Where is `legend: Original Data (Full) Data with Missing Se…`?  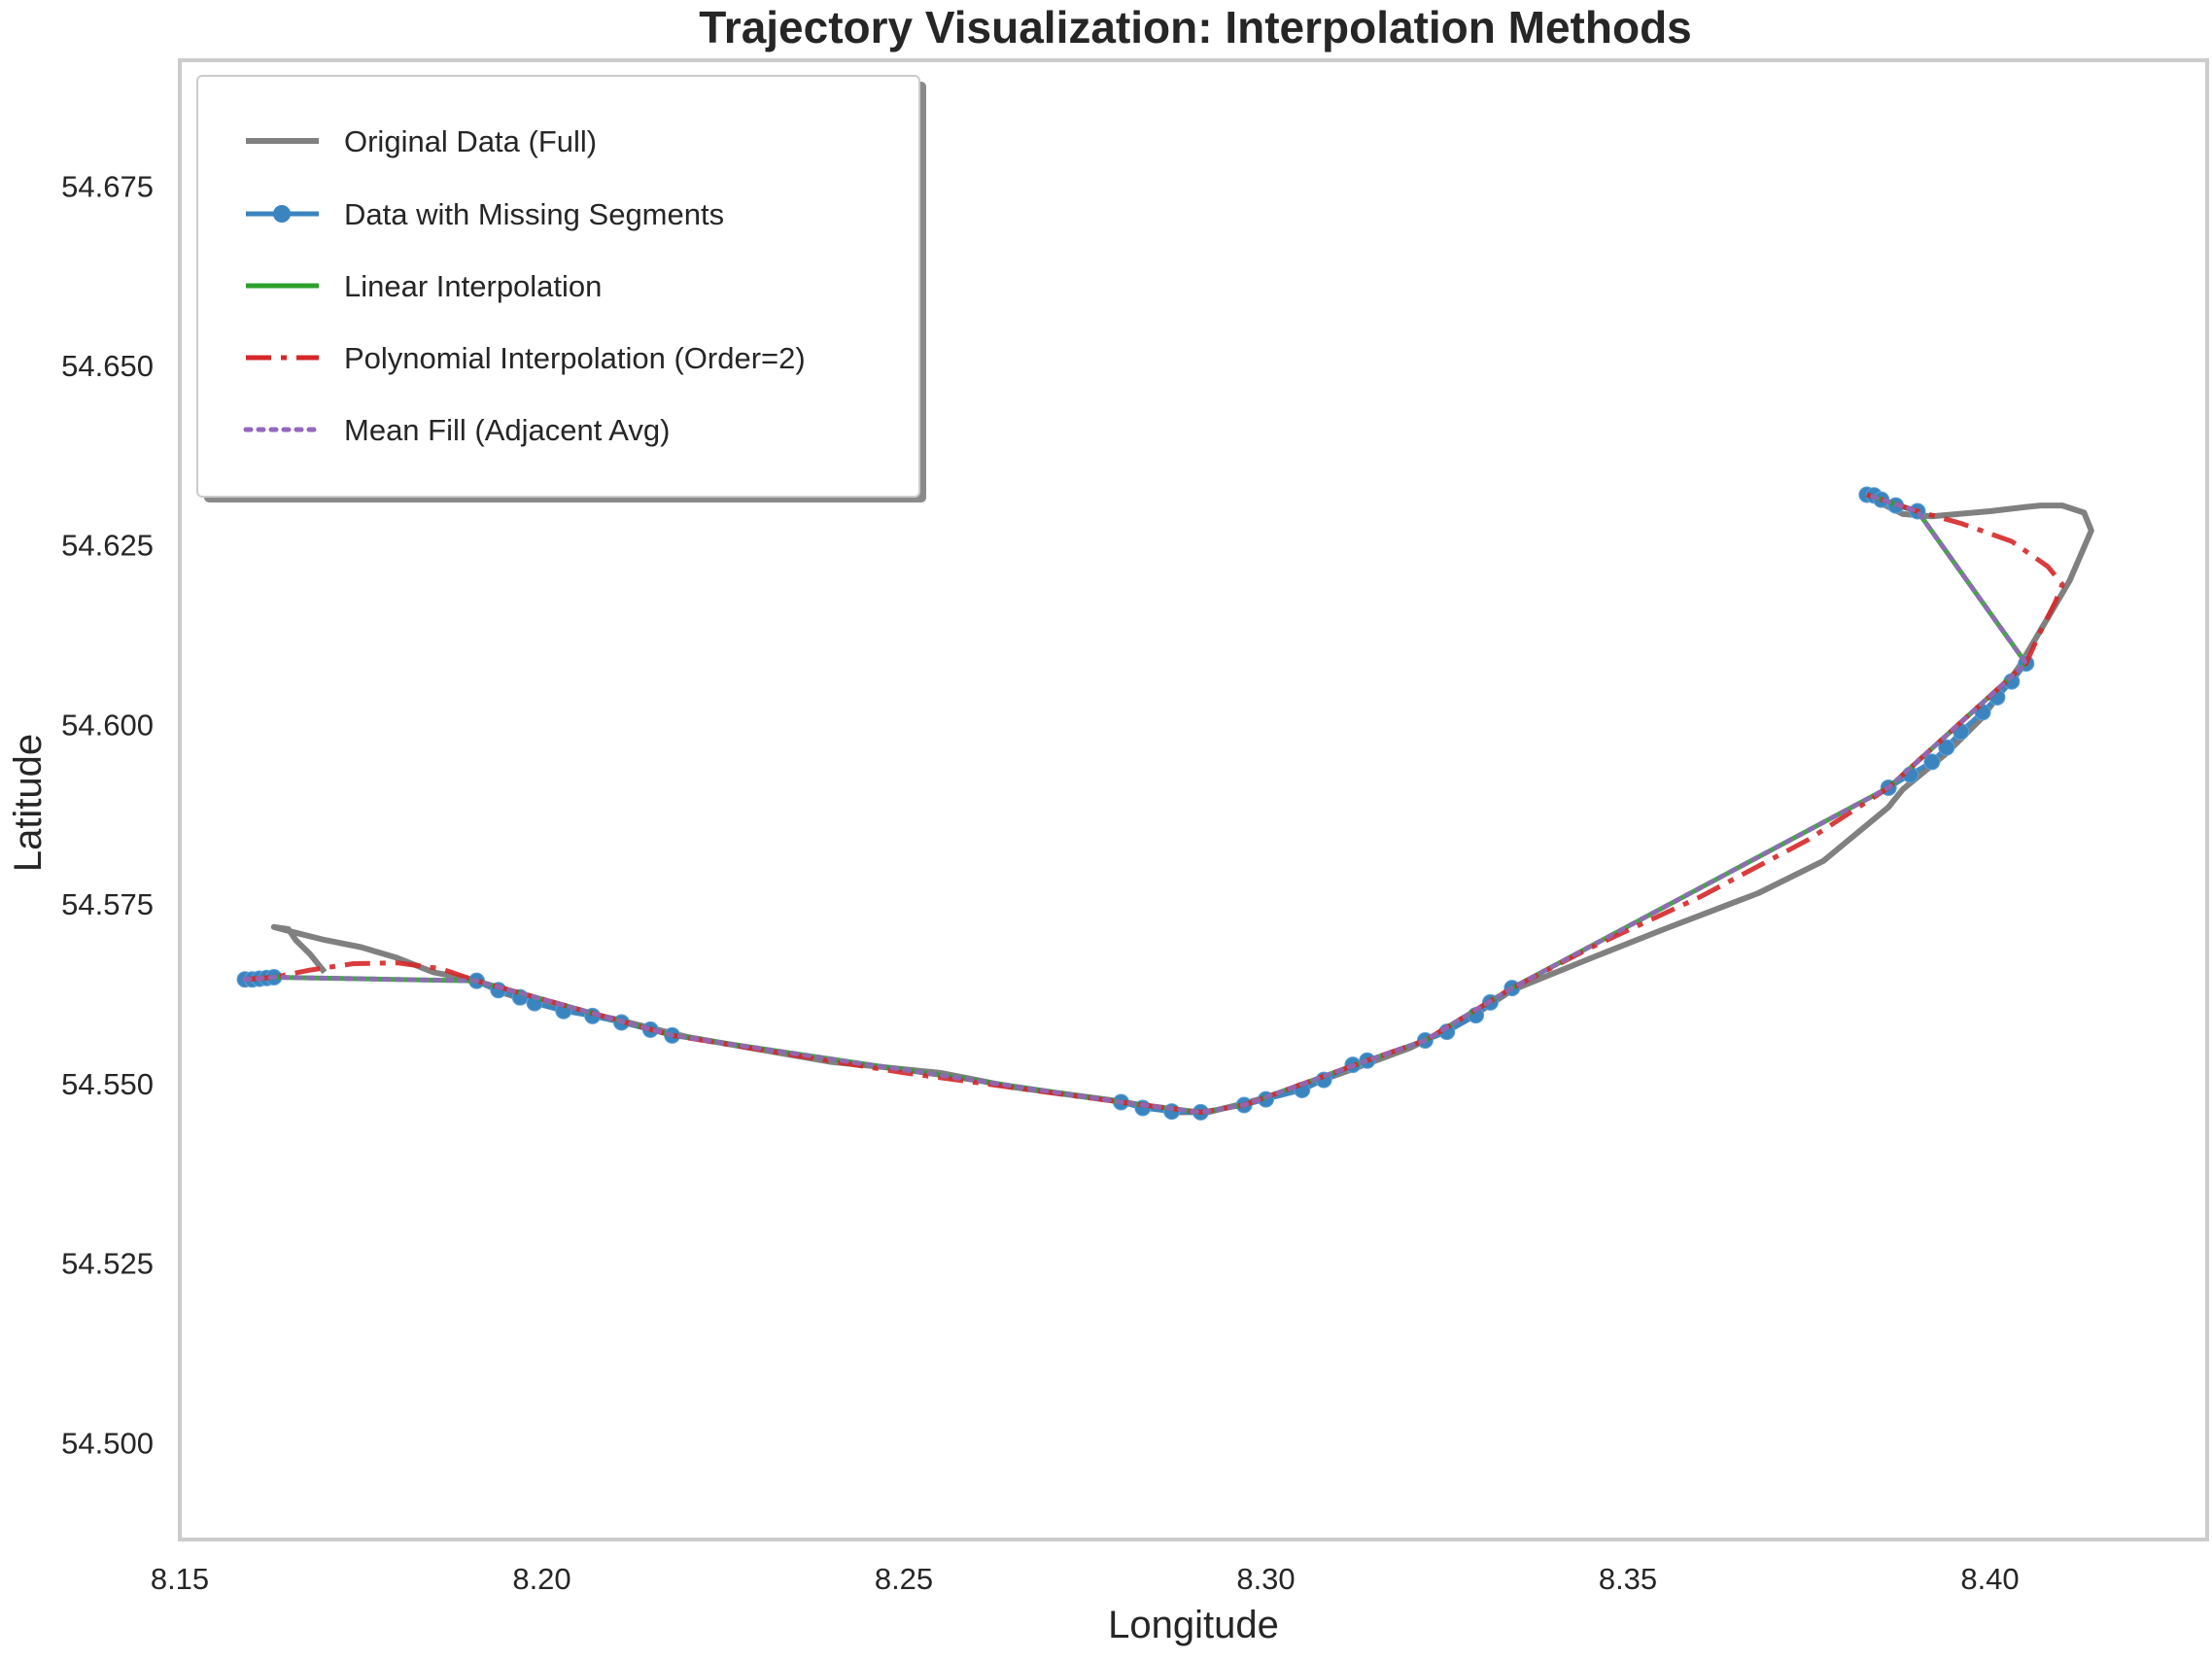 legend: Original Data (Full) Data with Missing Se… is located at coordinates (561, 288).